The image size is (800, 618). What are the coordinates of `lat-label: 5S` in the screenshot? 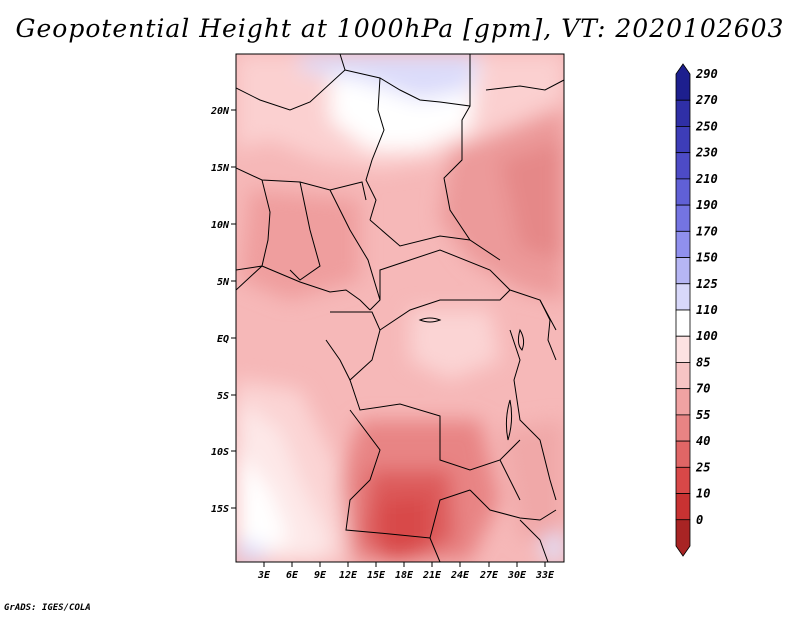 It's located at (223, 396).